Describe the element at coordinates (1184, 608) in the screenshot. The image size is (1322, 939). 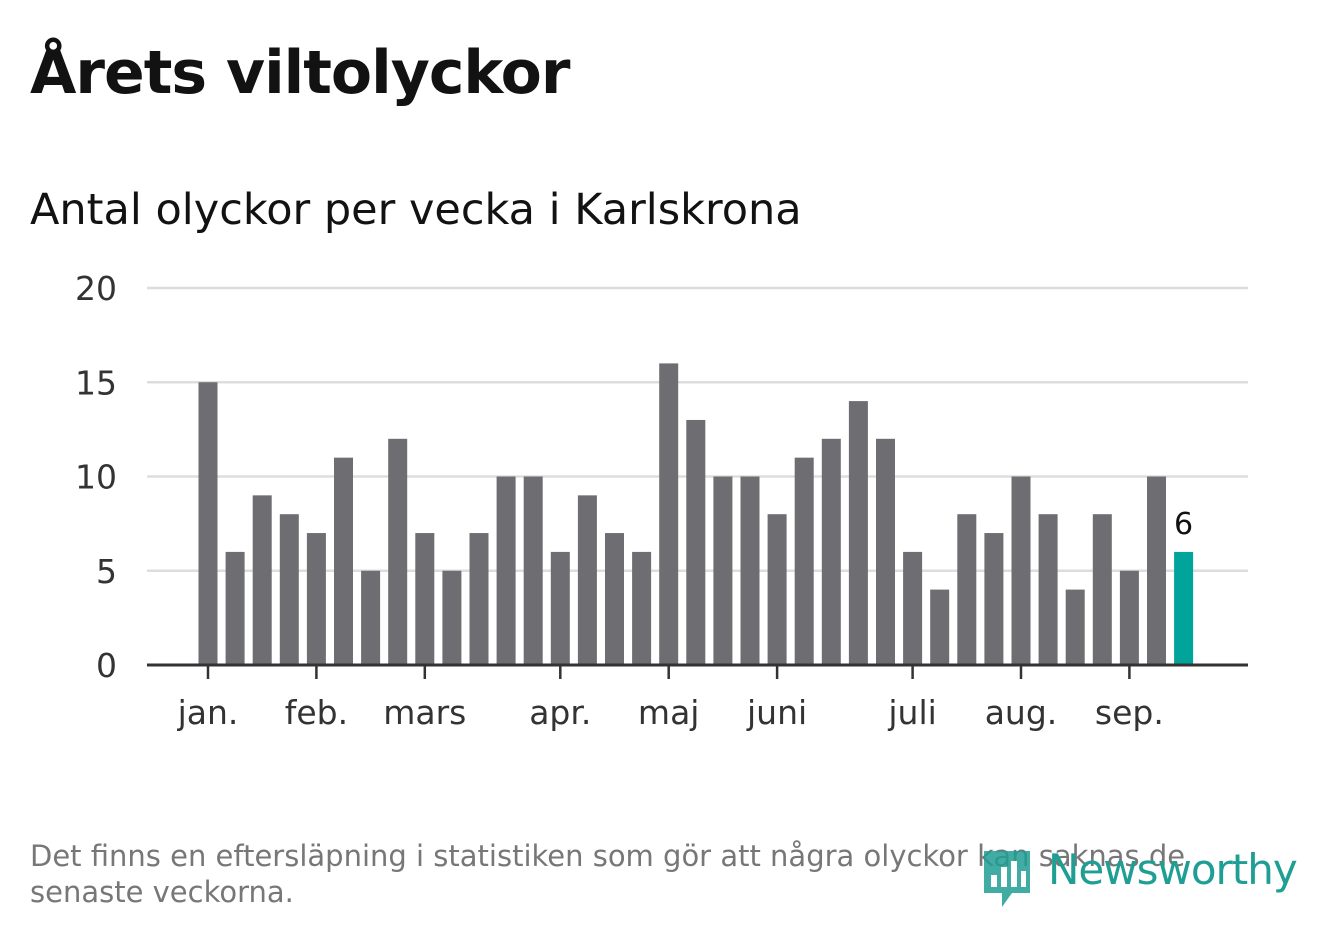
I see `bar-highlight` at that location.